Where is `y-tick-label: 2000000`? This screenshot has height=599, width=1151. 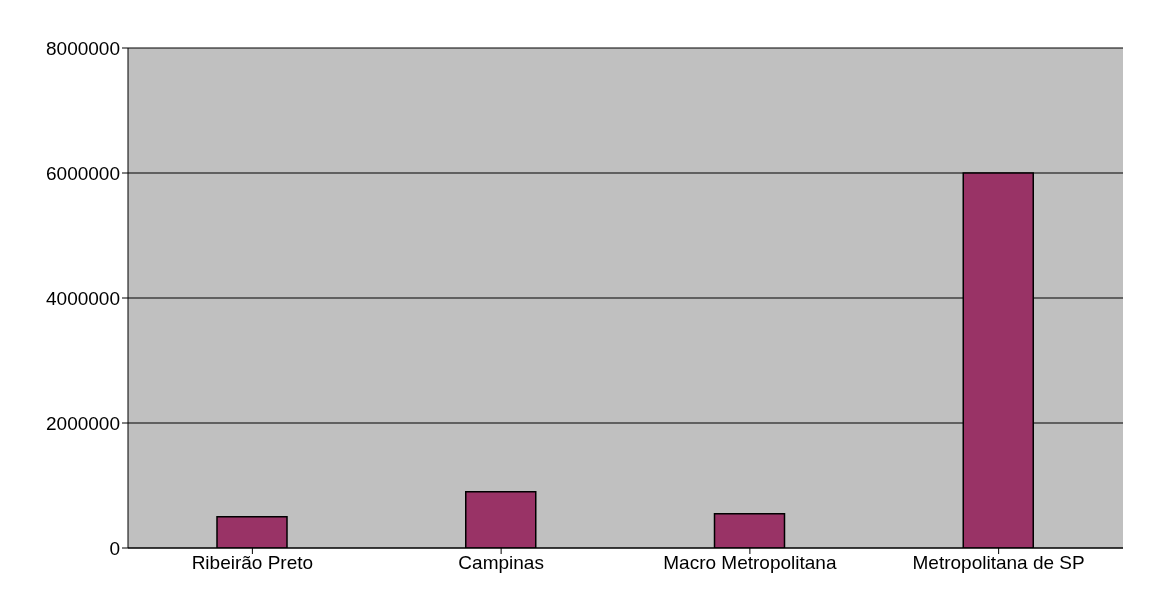
y-tick-label: 2000000 is located at coordinates (83, 423).